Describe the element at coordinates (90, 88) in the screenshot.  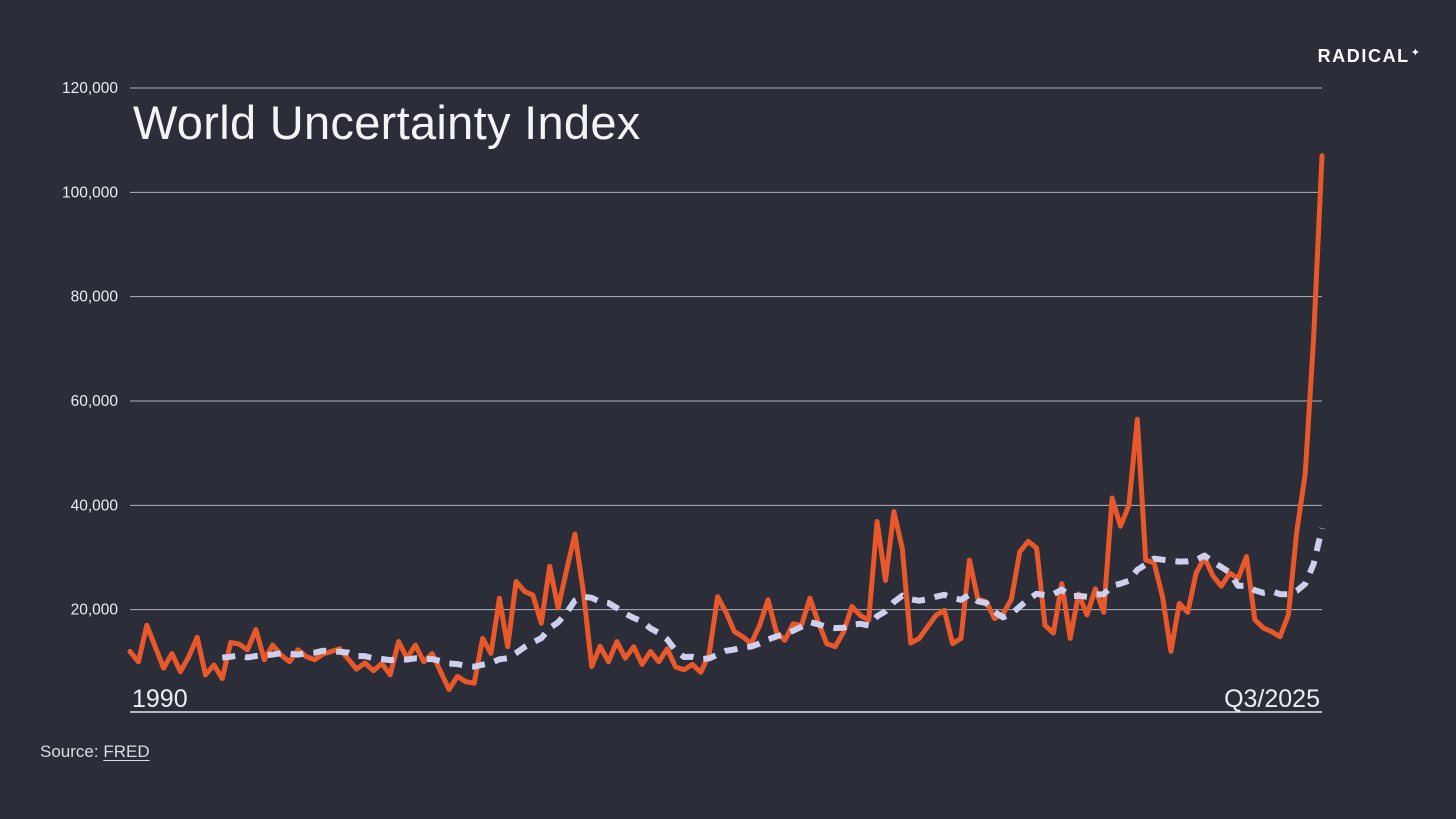
I see `y-tick-label-120000: 120,000` at that location.